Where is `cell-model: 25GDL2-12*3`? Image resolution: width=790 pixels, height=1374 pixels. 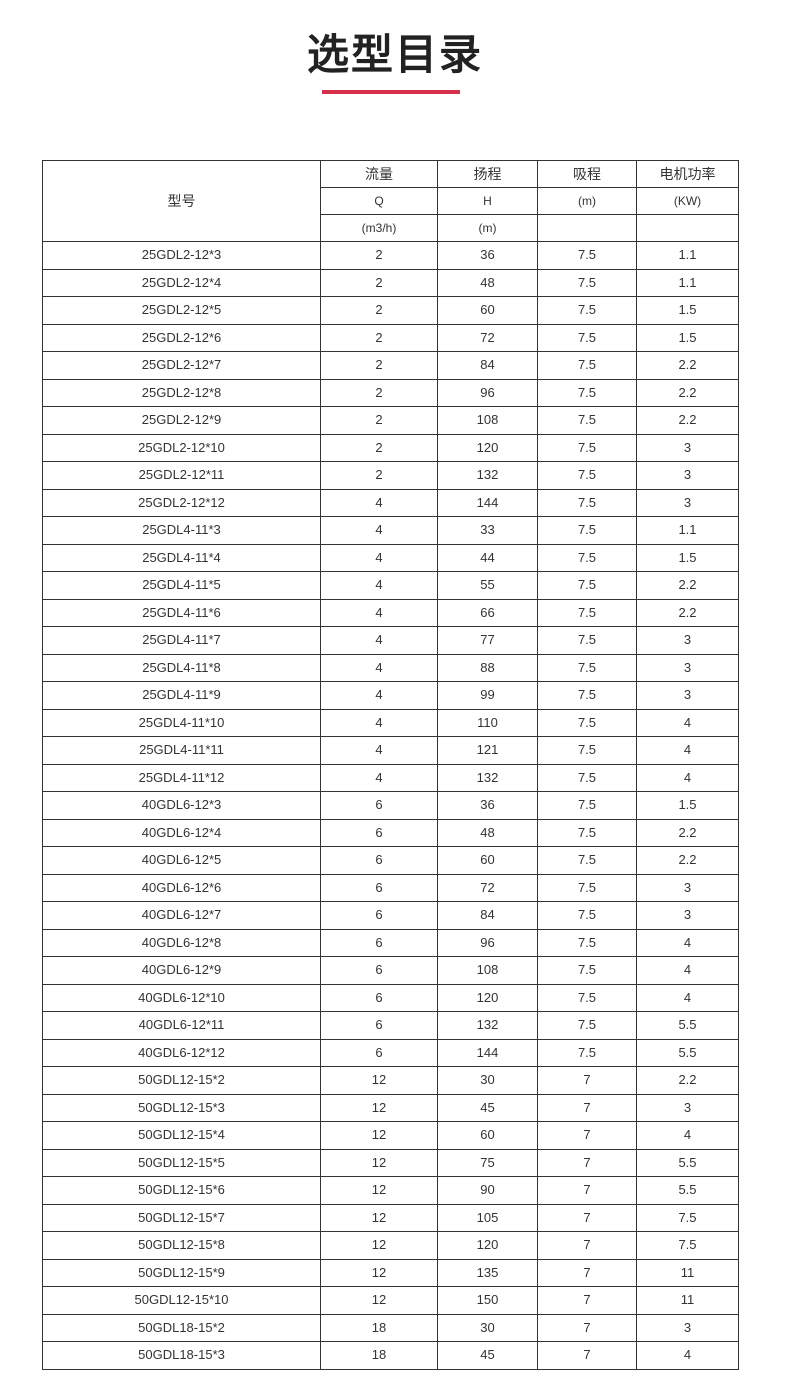 cell-model: 25GDL2-12*3 is located at coordinates (181, 255).